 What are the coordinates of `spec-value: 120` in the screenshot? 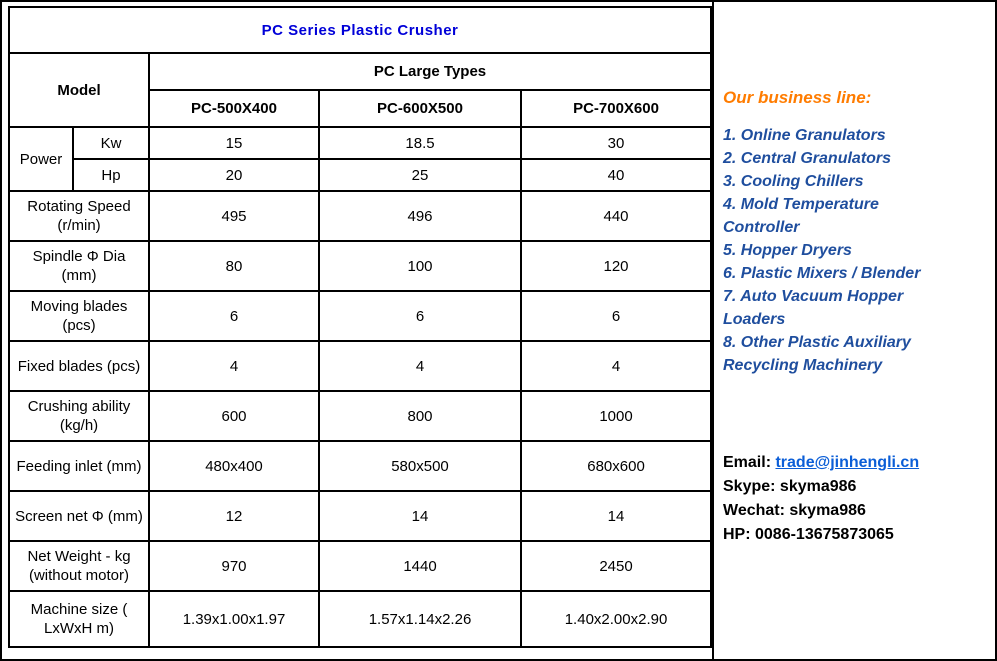 It's located at (616, 266).